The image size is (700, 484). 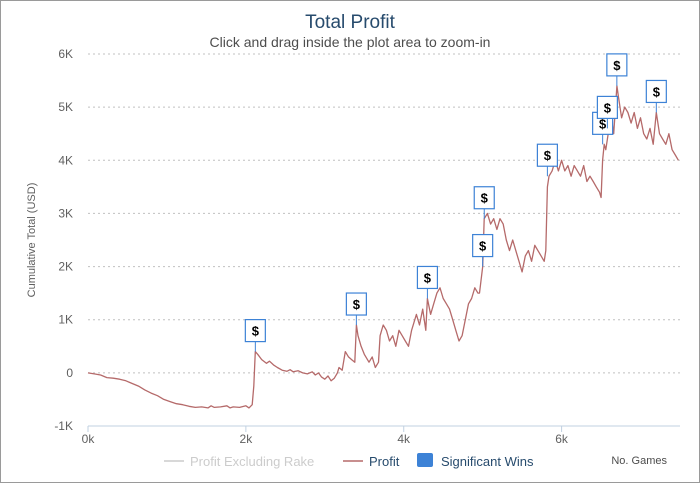 I want to click on y-tick-label-1k: -1K, so click(x=63, y=426).